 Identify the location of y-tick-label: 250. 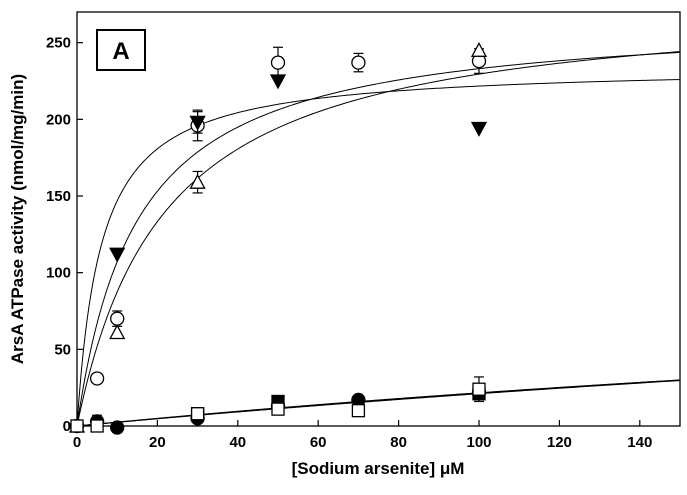
(58, 43).